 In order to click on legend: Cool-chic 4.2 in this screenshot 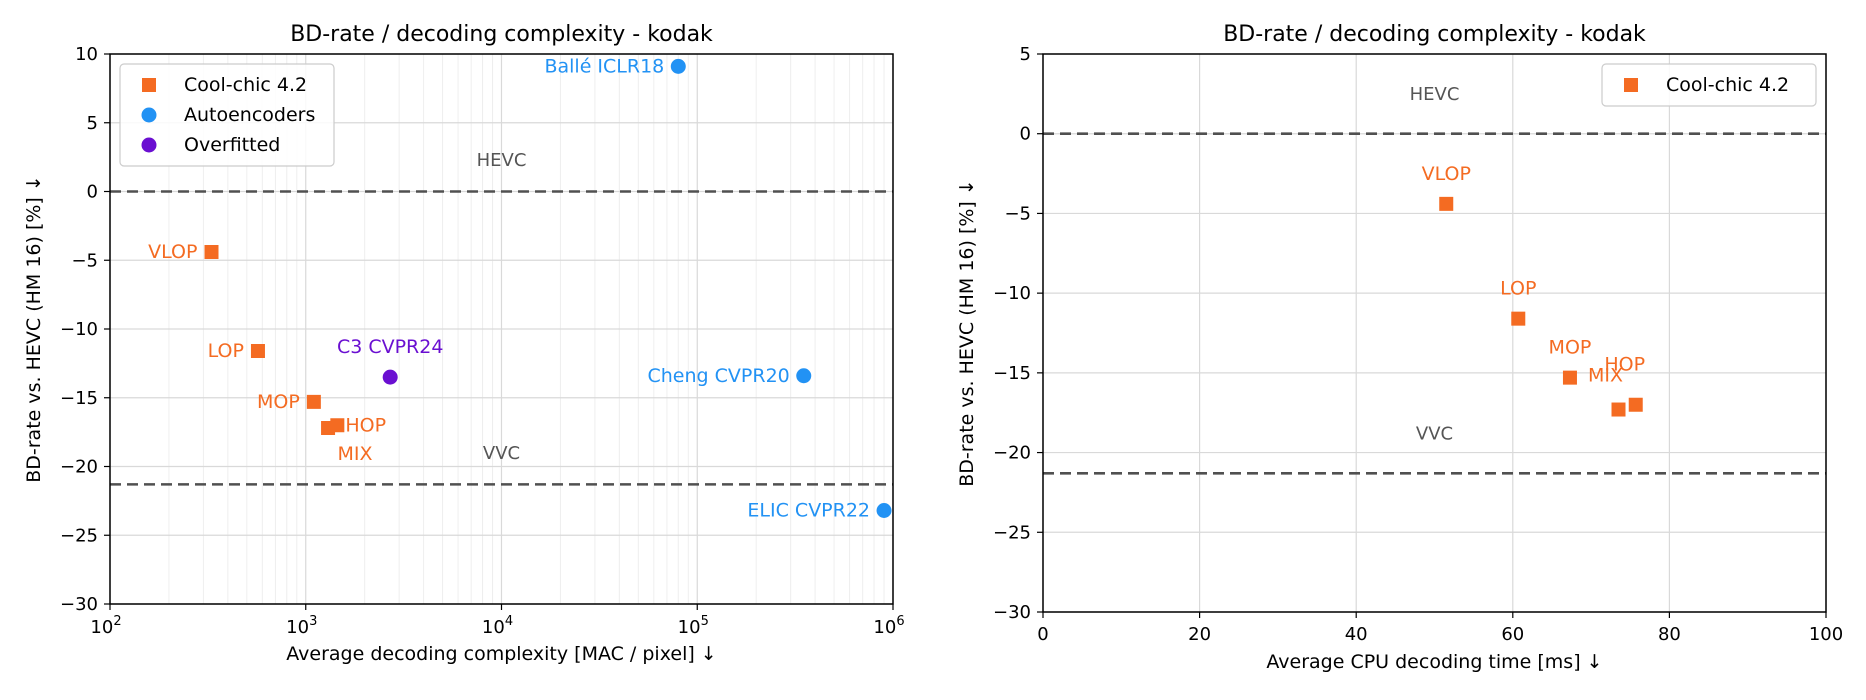, I will do `click(1709, 85)`.